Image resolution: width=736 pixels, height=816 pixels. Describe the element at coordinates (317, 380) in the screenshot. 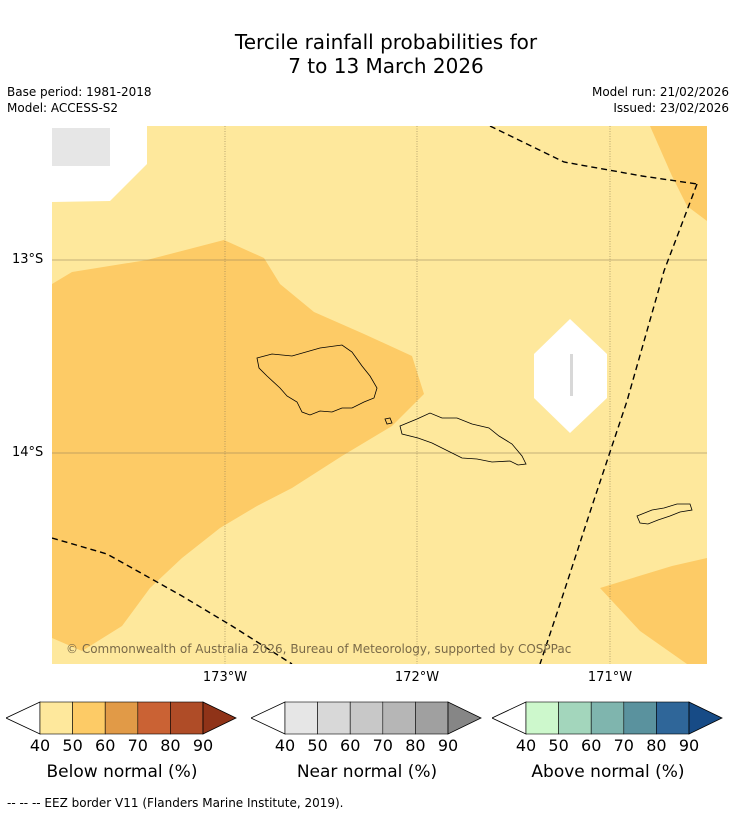

I see `savaii-island` at that location.